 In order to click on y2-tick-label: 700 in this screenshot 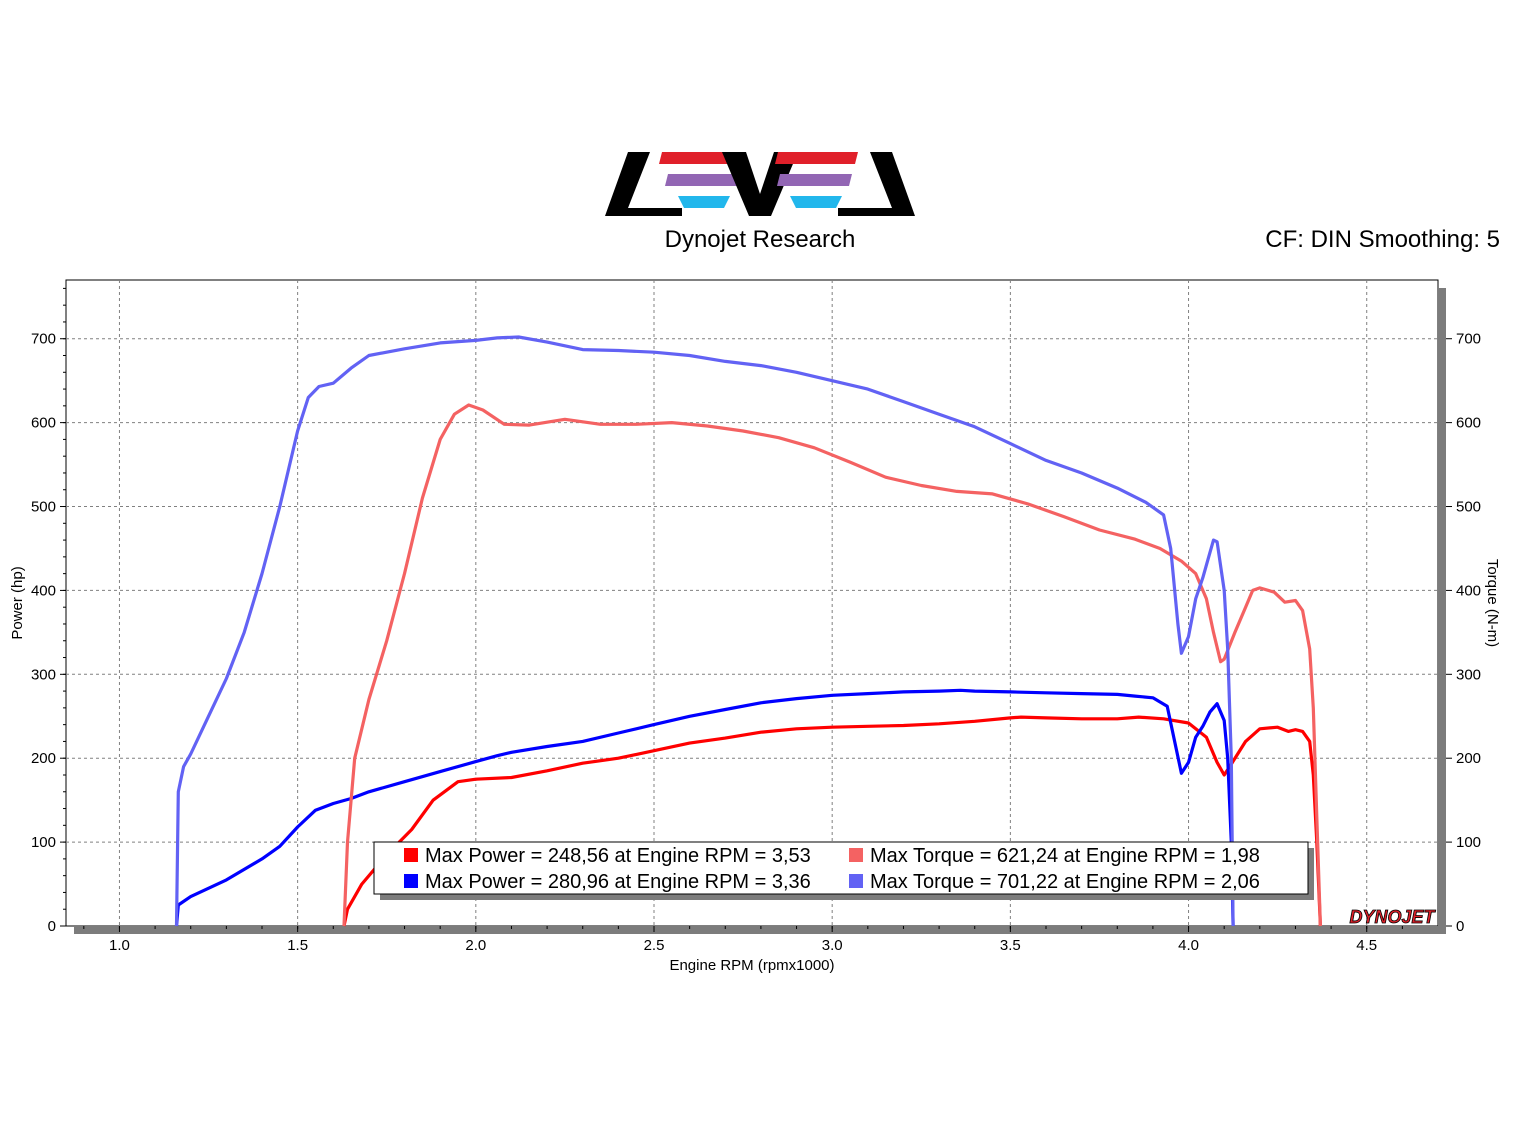, I will do `click(1468, 339)`.